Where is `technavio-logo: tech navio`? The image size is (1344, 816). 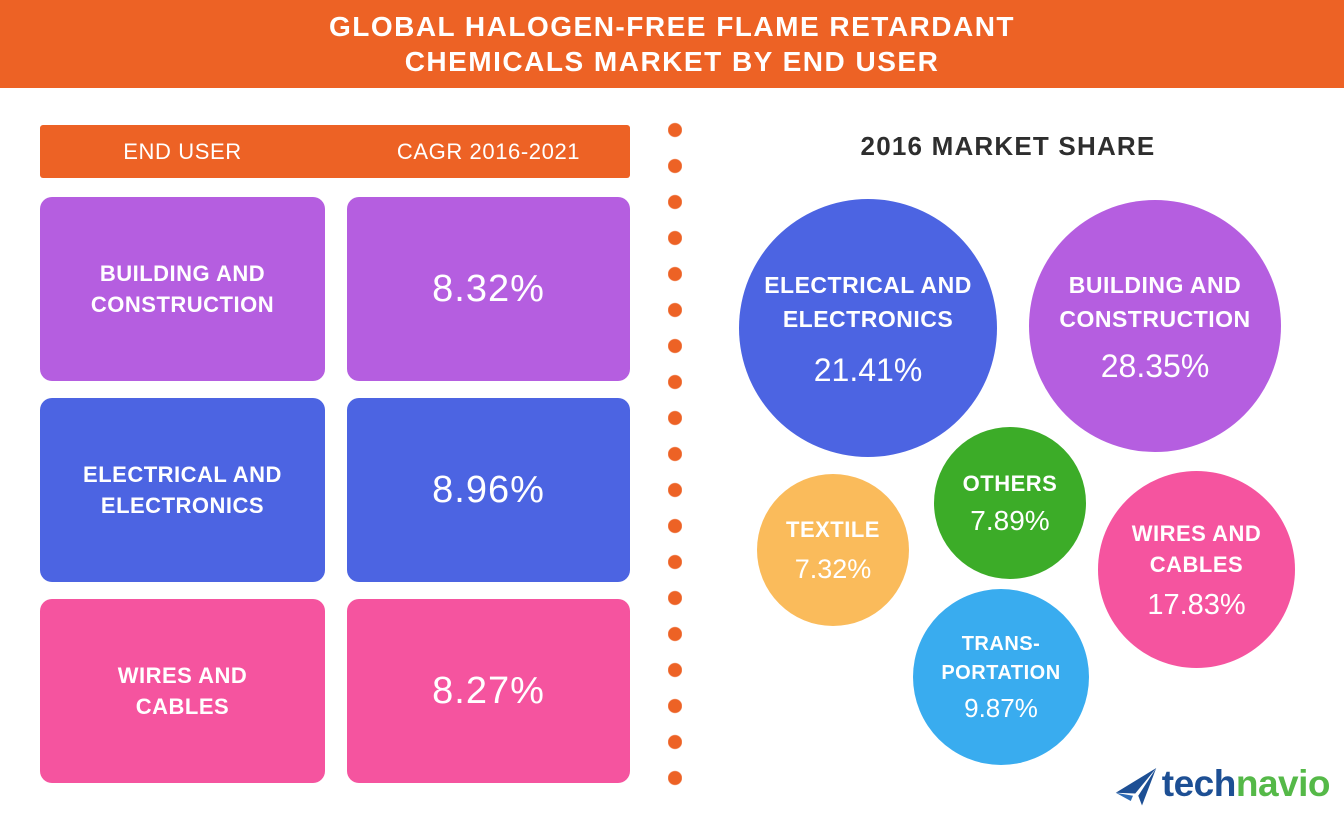 technavio-logo: tech navio is located at coordinates (1222, 784).